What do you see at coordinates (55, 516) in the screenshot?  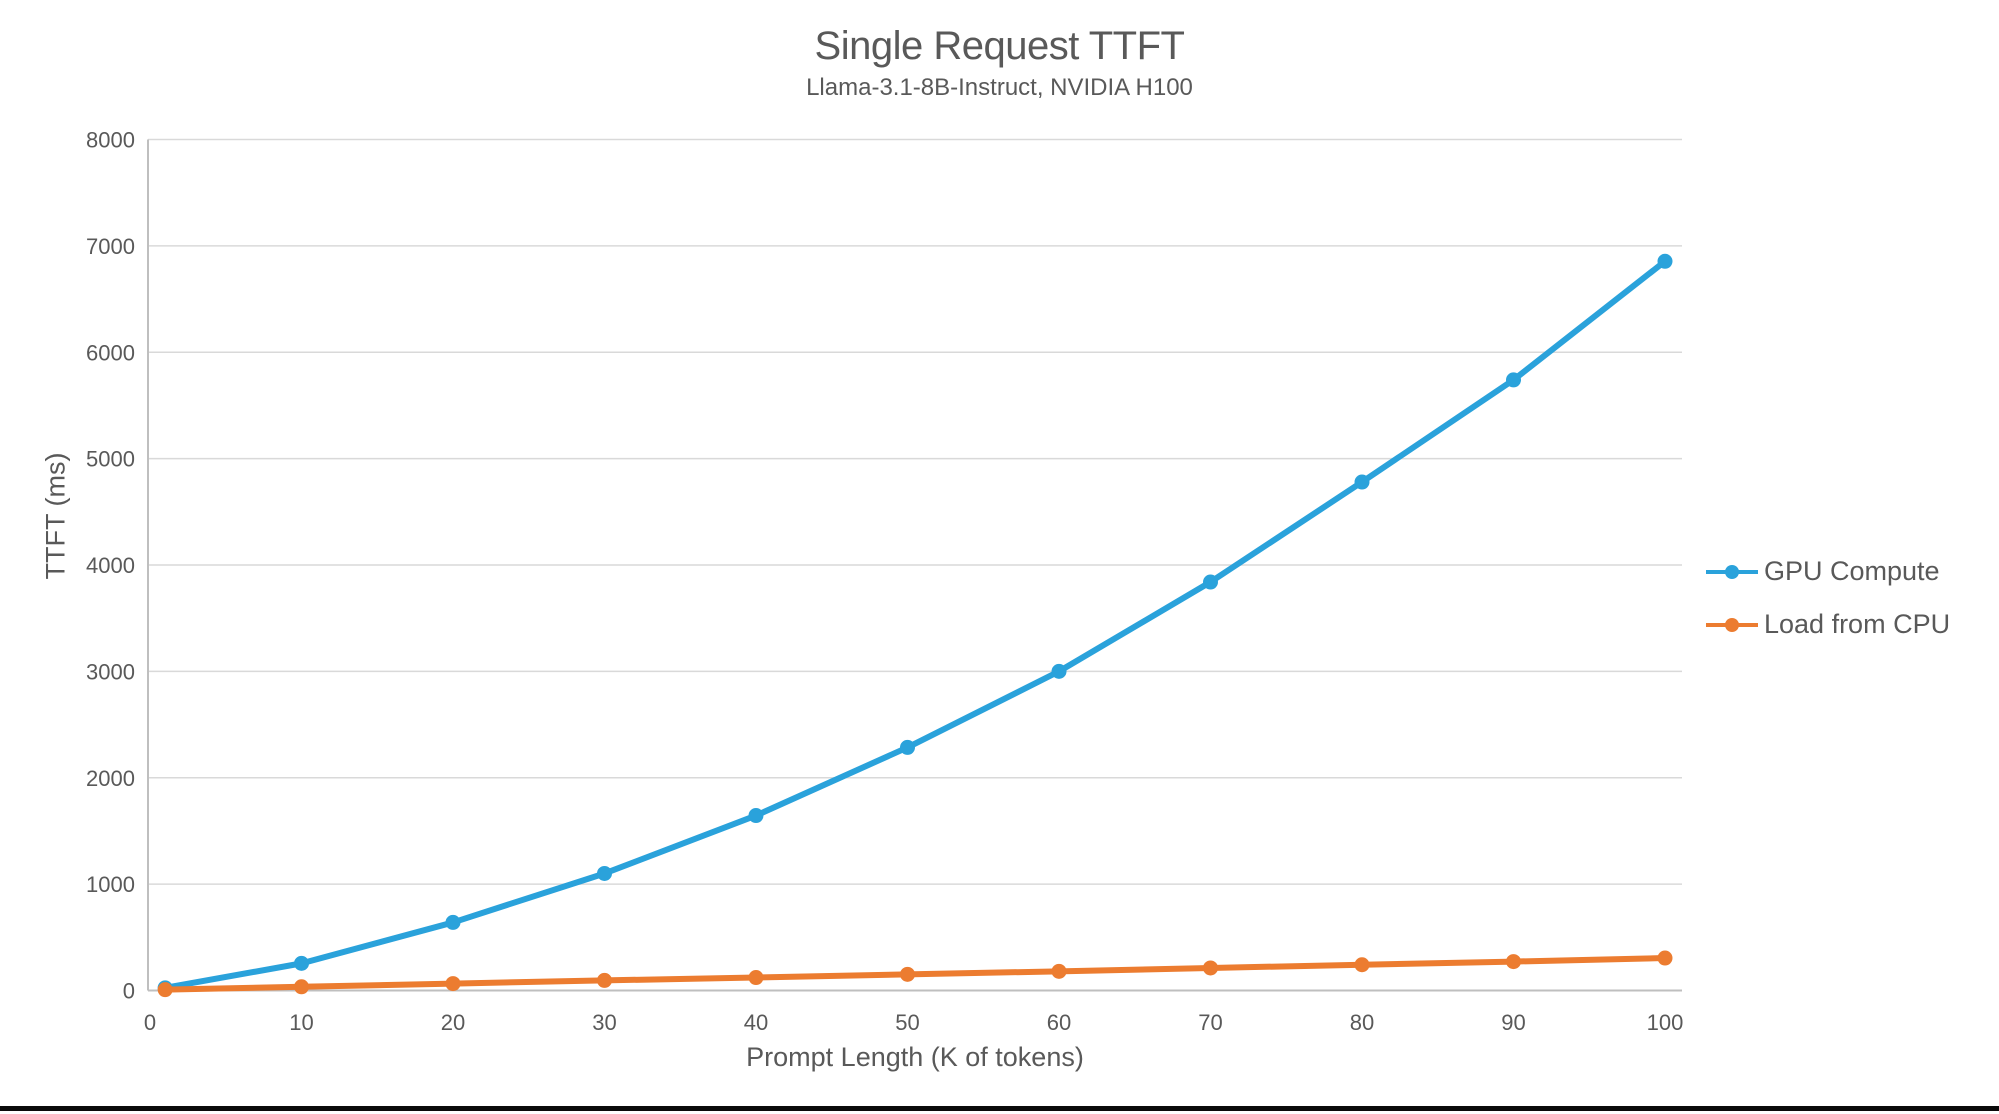 I see `y-axis-title-text: TTFT (ms)` at bounding box center [55, 516].